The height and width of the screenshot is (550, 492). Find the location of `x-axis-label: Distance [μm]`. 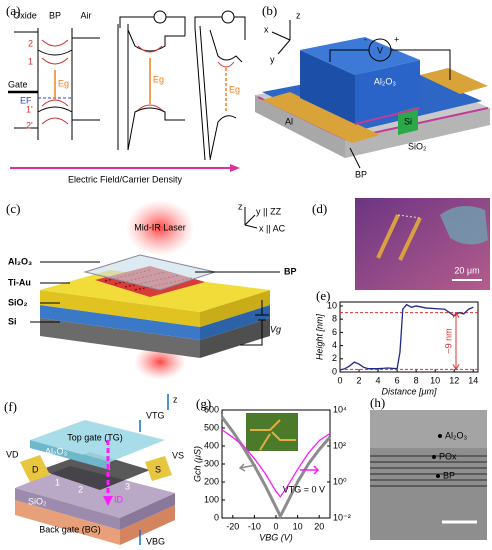

x-axis-label: Distance [μm] is located at coordinates (409, 391).